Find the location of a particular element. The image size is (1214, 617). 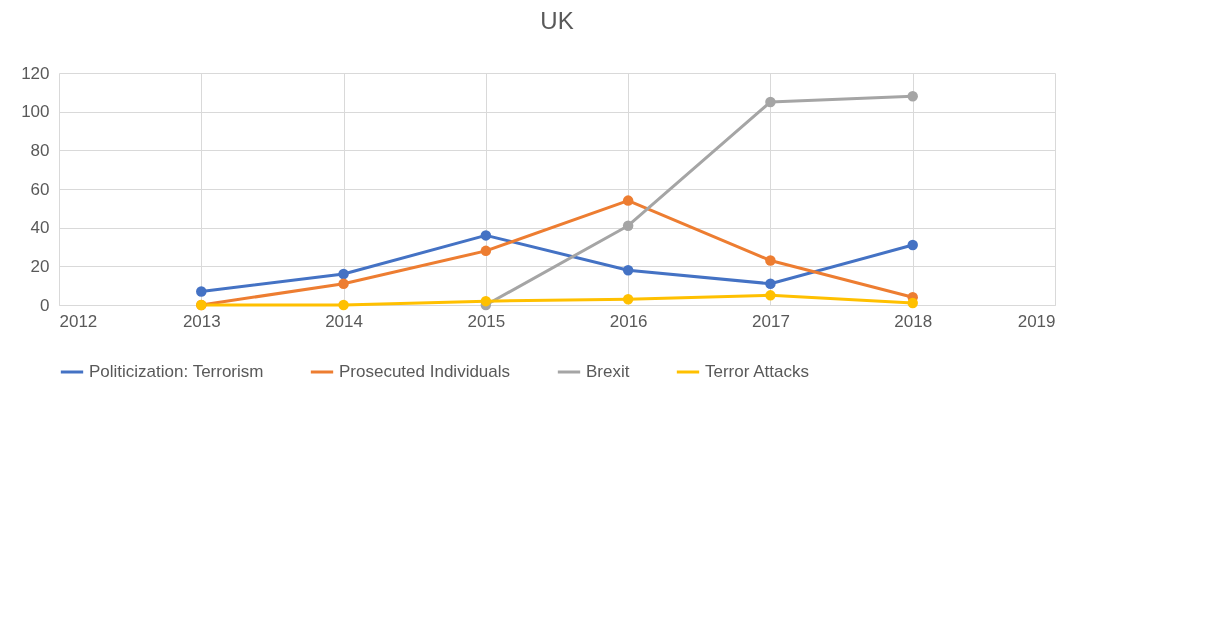

y-tick-label: 80 is located at coordinates (40, 150).